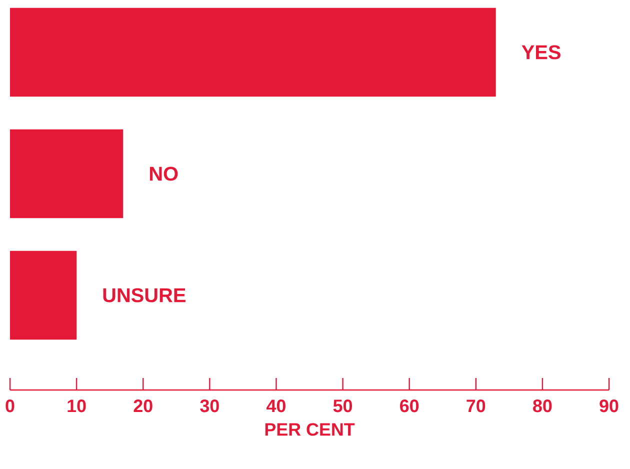  Describe the element at coordinates (476, 406) in the screenshot. I see `x-tick-label: 70` at that location.